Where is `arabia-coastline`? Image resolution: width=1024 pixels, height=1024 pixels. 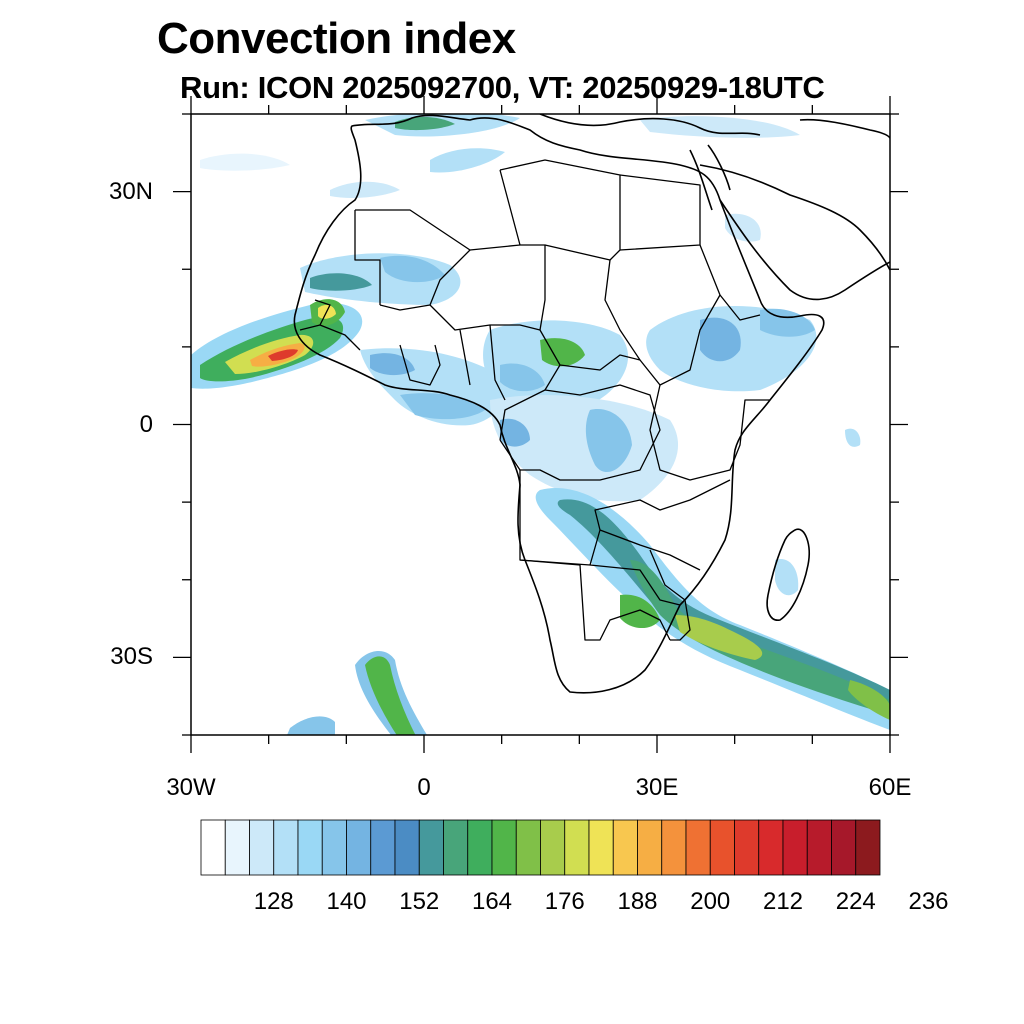
arabia-coastline is located at coordinates (794, 232).